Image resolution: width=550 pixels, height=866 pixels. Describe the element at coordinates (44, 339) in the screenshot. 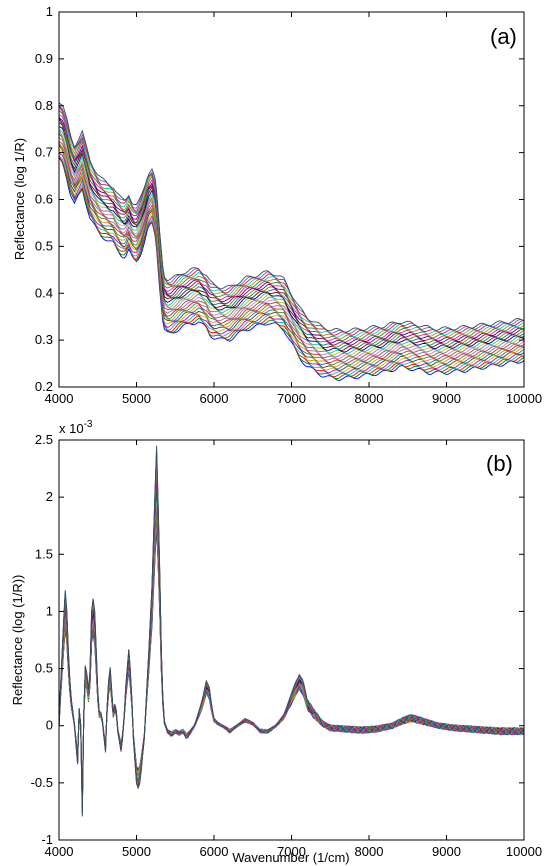

I see `y-tick-label: 0.3` at that location.